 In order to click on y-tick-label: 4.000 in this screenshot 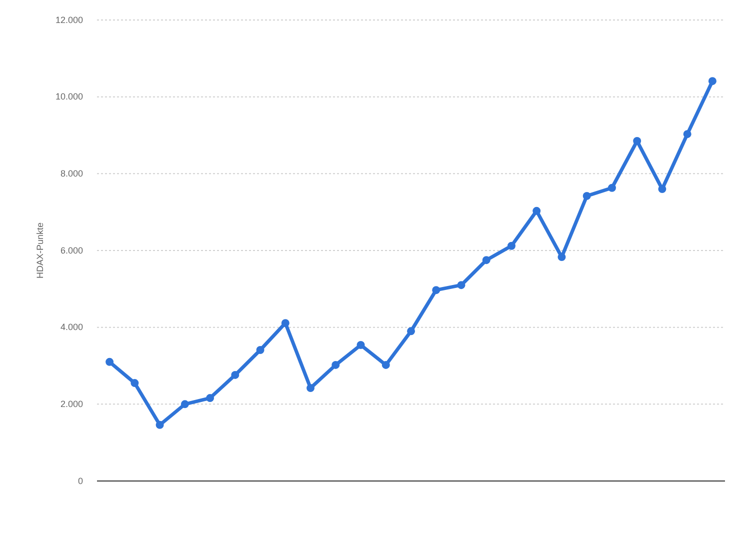, I will do `click(71, 327)`.